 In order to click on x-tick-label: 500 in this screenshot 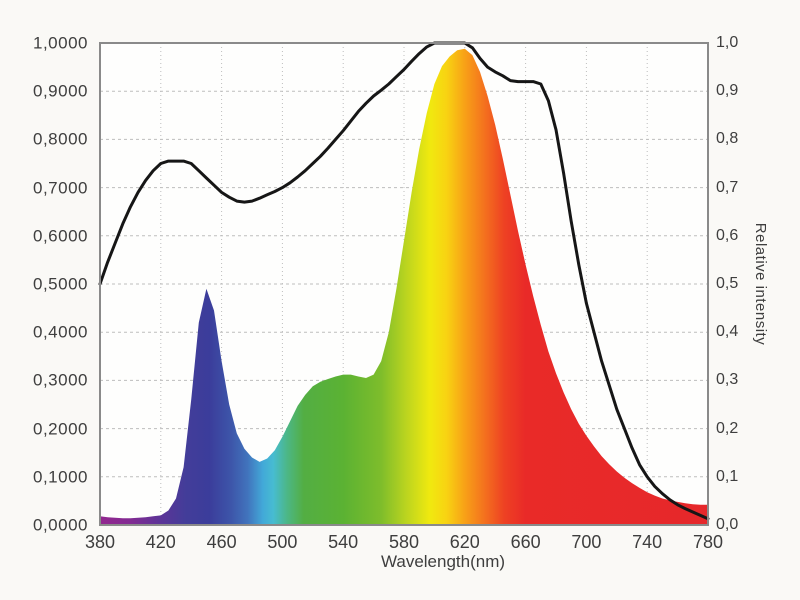, I will do `click(282, 542)`.